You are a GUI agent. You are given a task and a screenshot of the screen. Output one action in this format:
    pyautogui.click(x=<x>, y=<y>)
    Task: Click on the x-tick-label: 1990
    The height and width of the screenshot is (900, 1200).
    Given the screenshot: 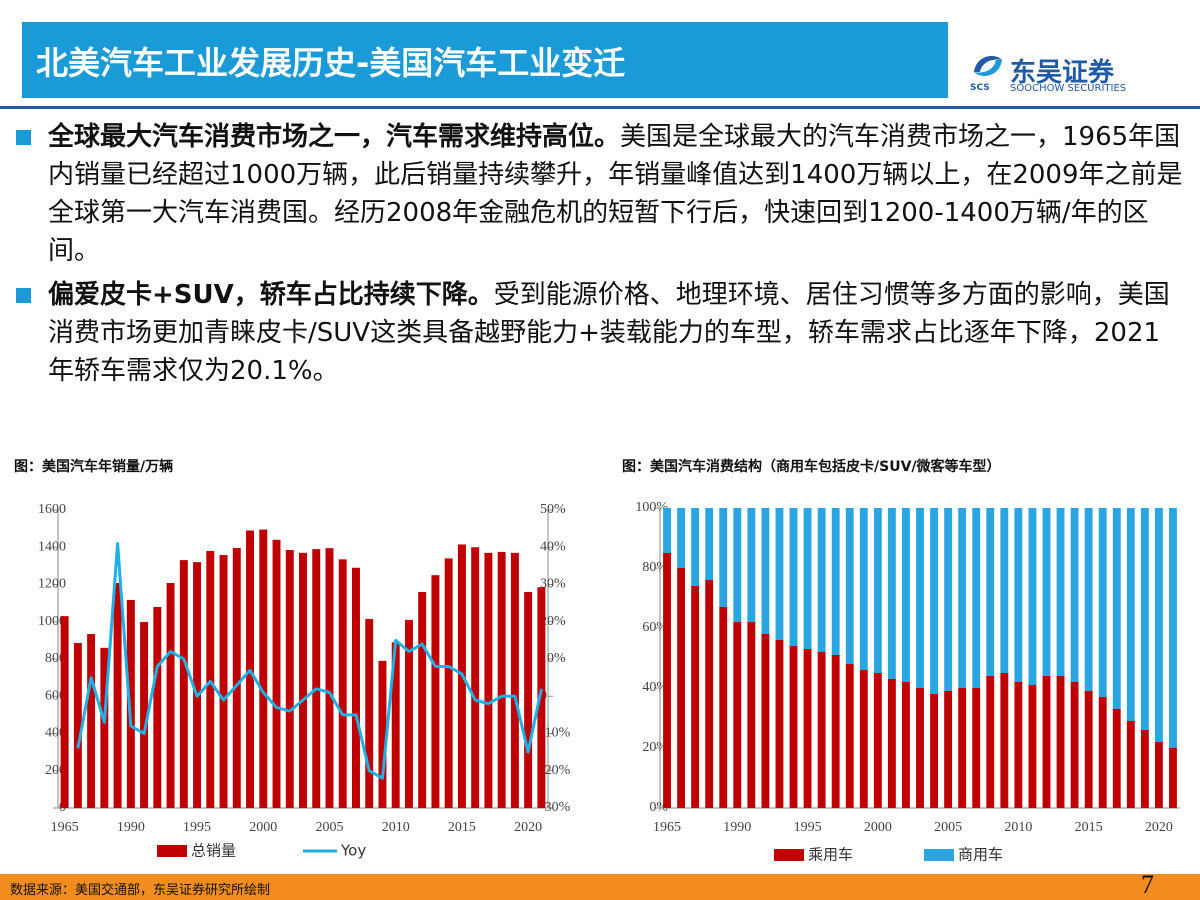 What is the action you would take?
    pyautogui.click(x=737, y=827)
    